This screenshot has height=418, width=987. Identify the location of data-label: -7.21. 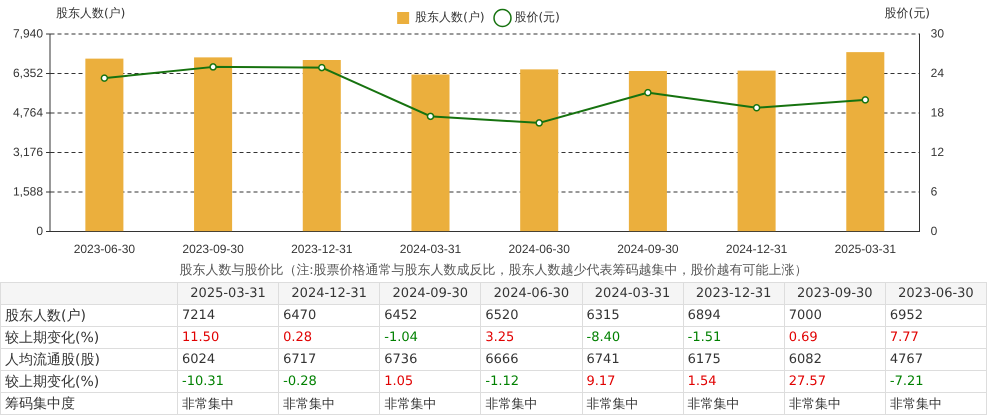
(935, 381).